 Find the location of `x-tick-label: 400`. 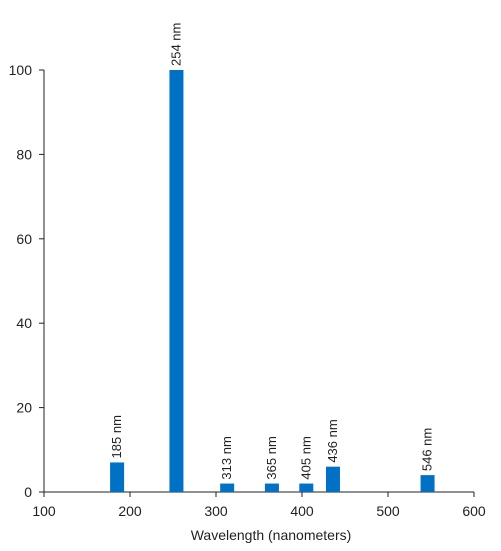

x-tick-label: 400 is located at coordinates (302, 511).